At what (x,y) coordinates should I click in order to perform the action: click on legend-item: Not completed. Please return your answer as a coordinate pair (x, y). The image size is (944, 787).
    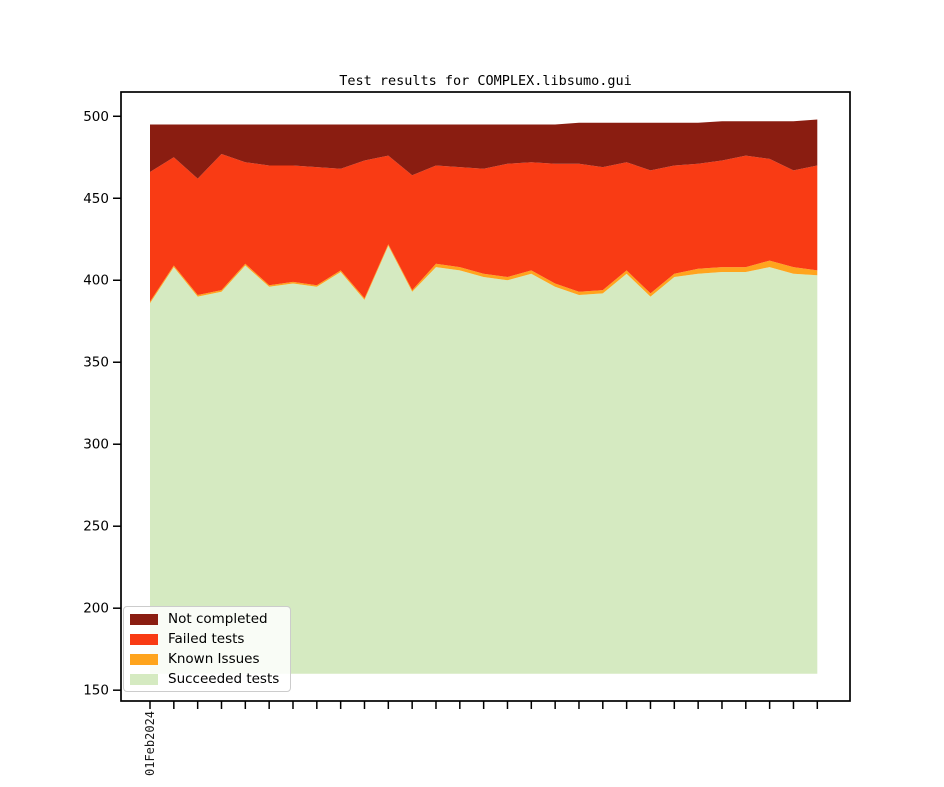
    Looking at the image, I should click on (207, 619).